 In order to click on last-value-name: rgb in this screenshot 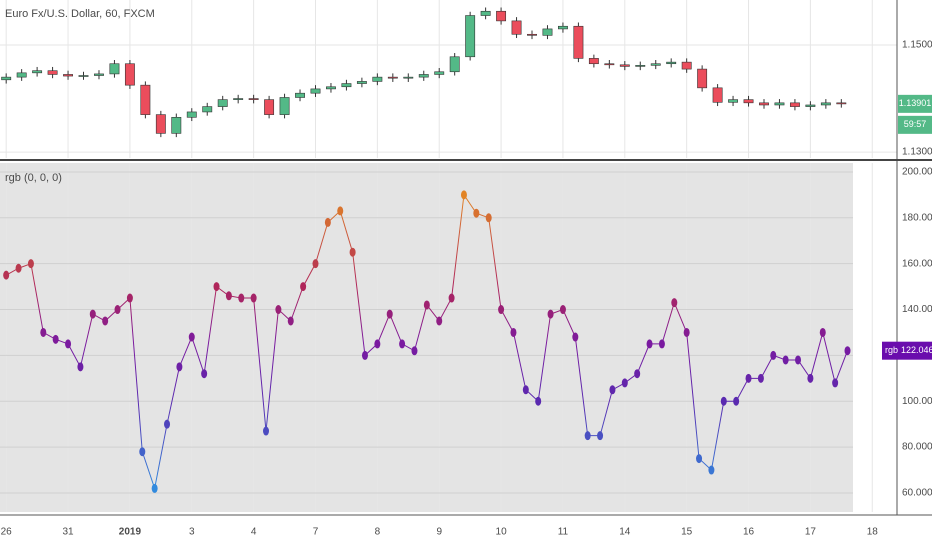, I will do `click(891, 350)`.